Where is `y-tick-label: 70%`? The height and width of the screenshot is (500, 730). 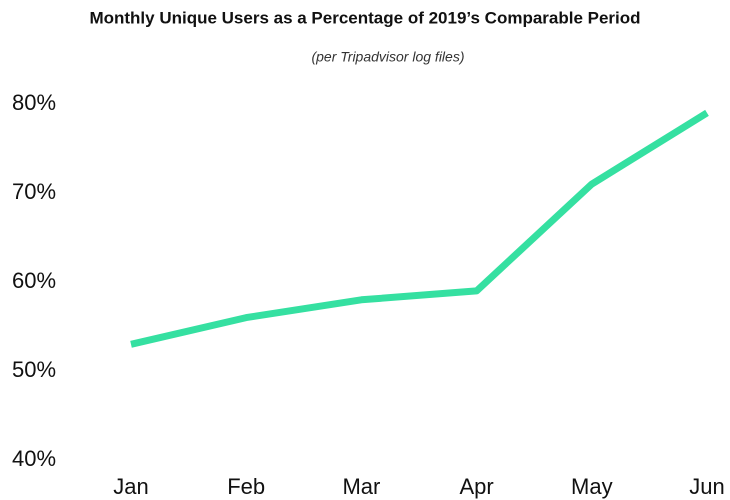
y-tick-label: 70% is located at coordinates (34, 191).